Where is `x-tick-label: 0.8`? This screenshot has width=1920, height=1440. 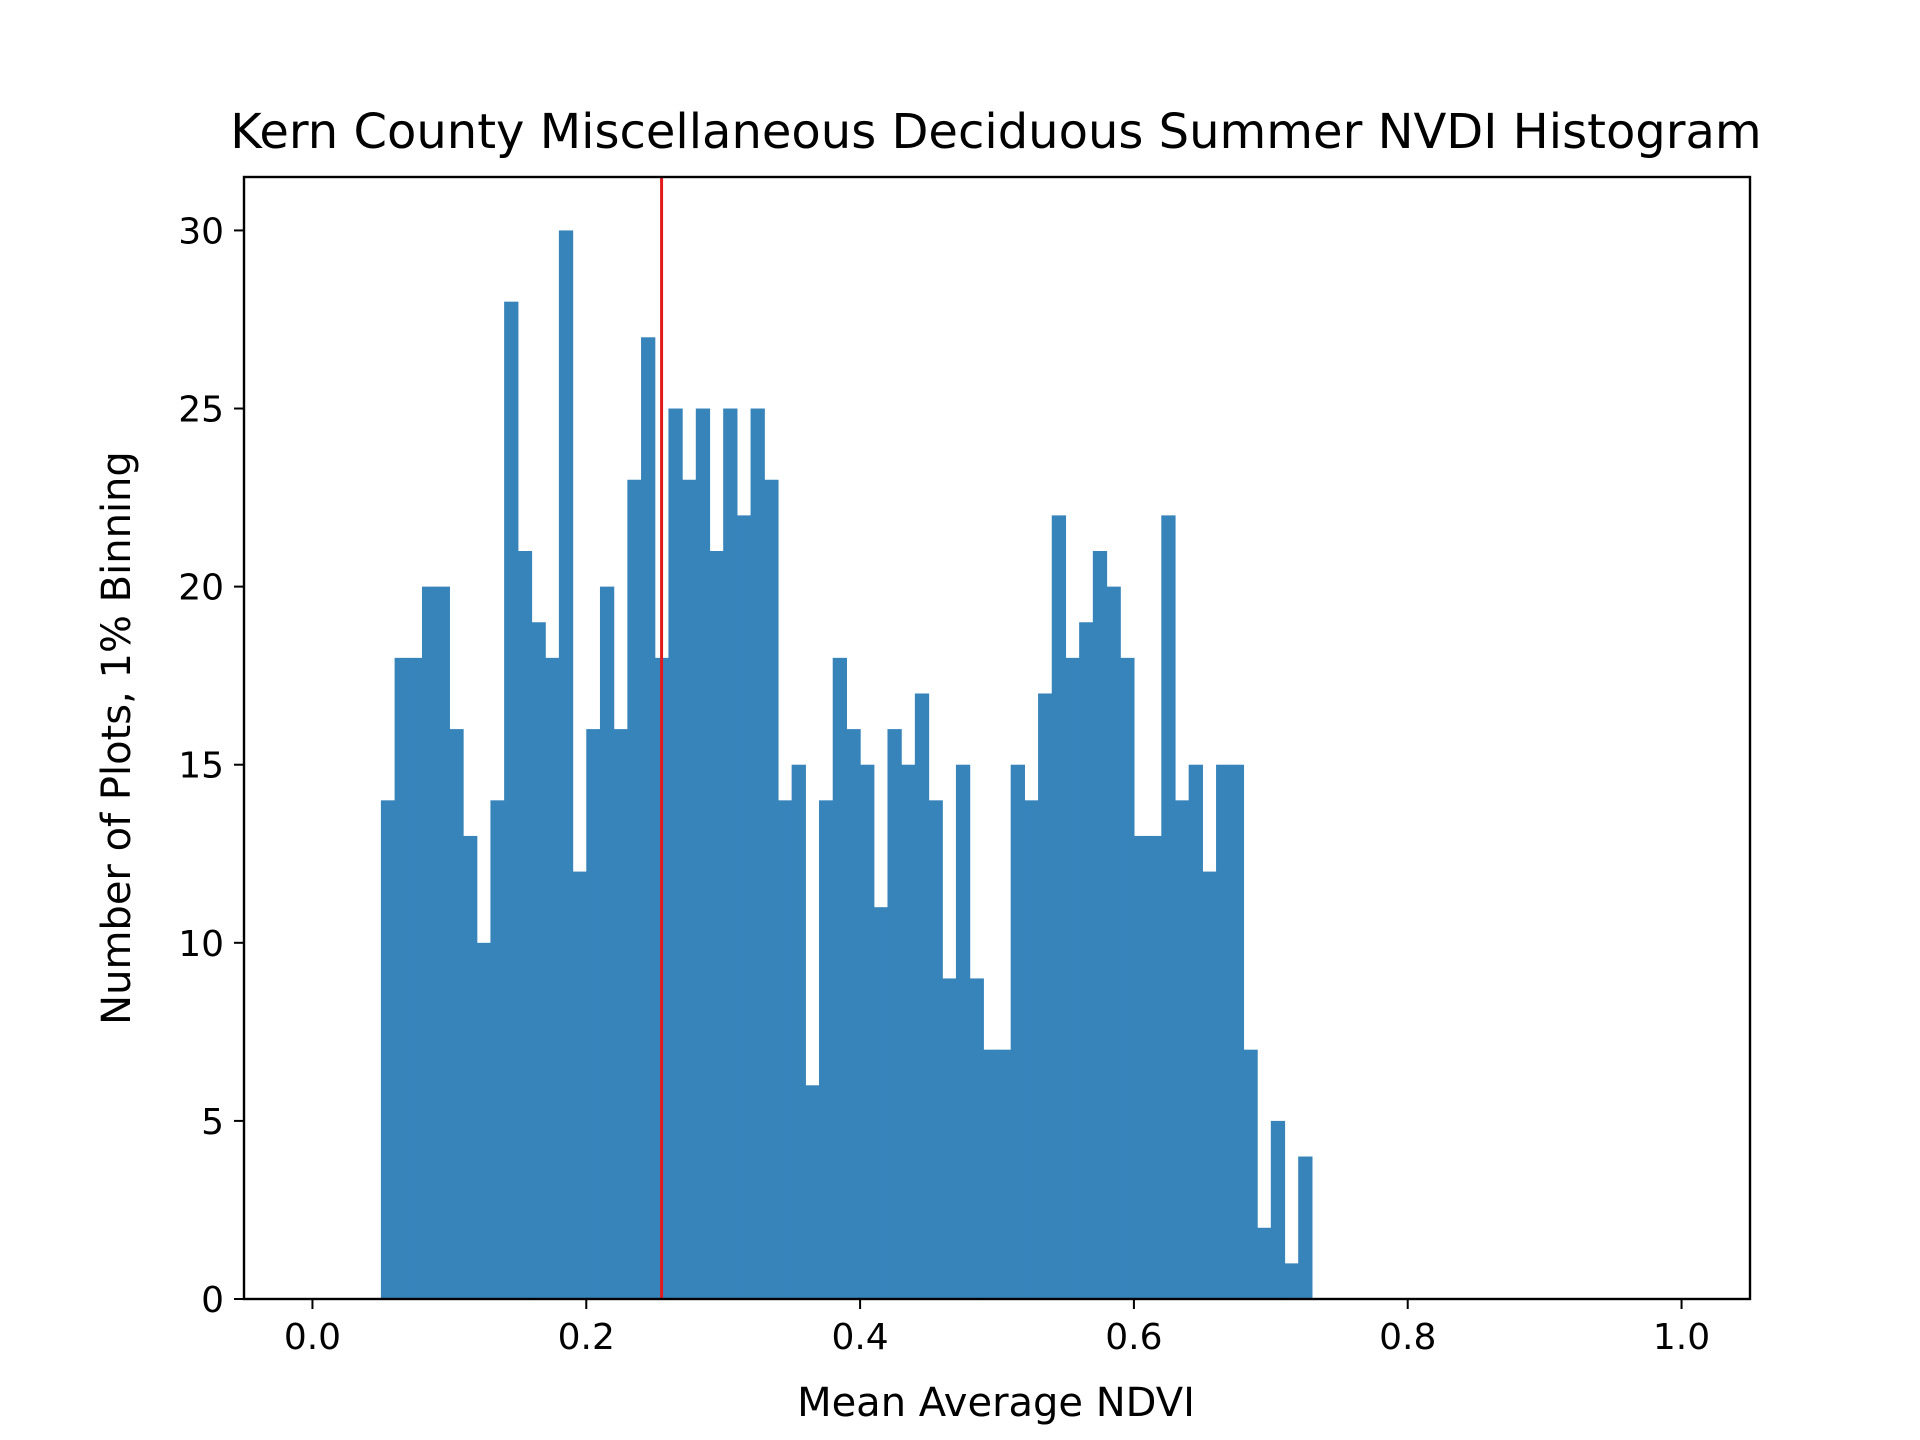
x-tick-label: 0.8 is located at coordinates (1407, 1337).